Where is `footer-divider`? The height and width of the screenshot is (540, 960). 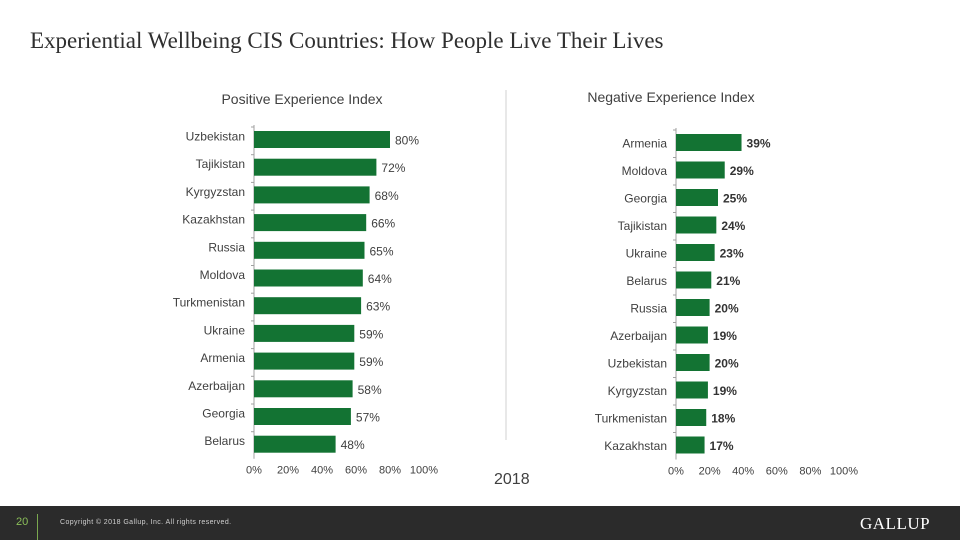 footer-divider is located at coordinates (37, 527).